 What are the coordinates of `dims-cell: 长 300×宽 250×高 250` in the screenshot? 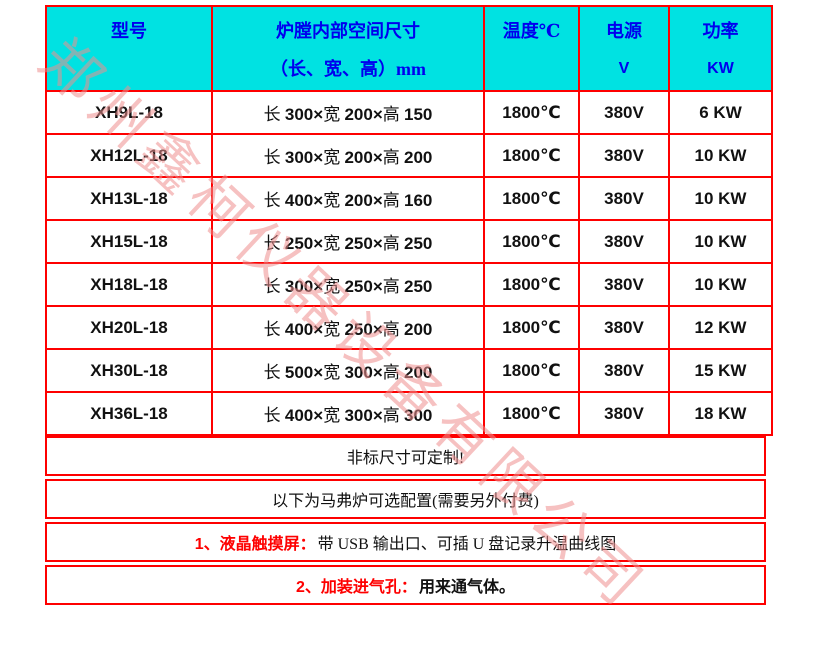 It's located at (348, 284).